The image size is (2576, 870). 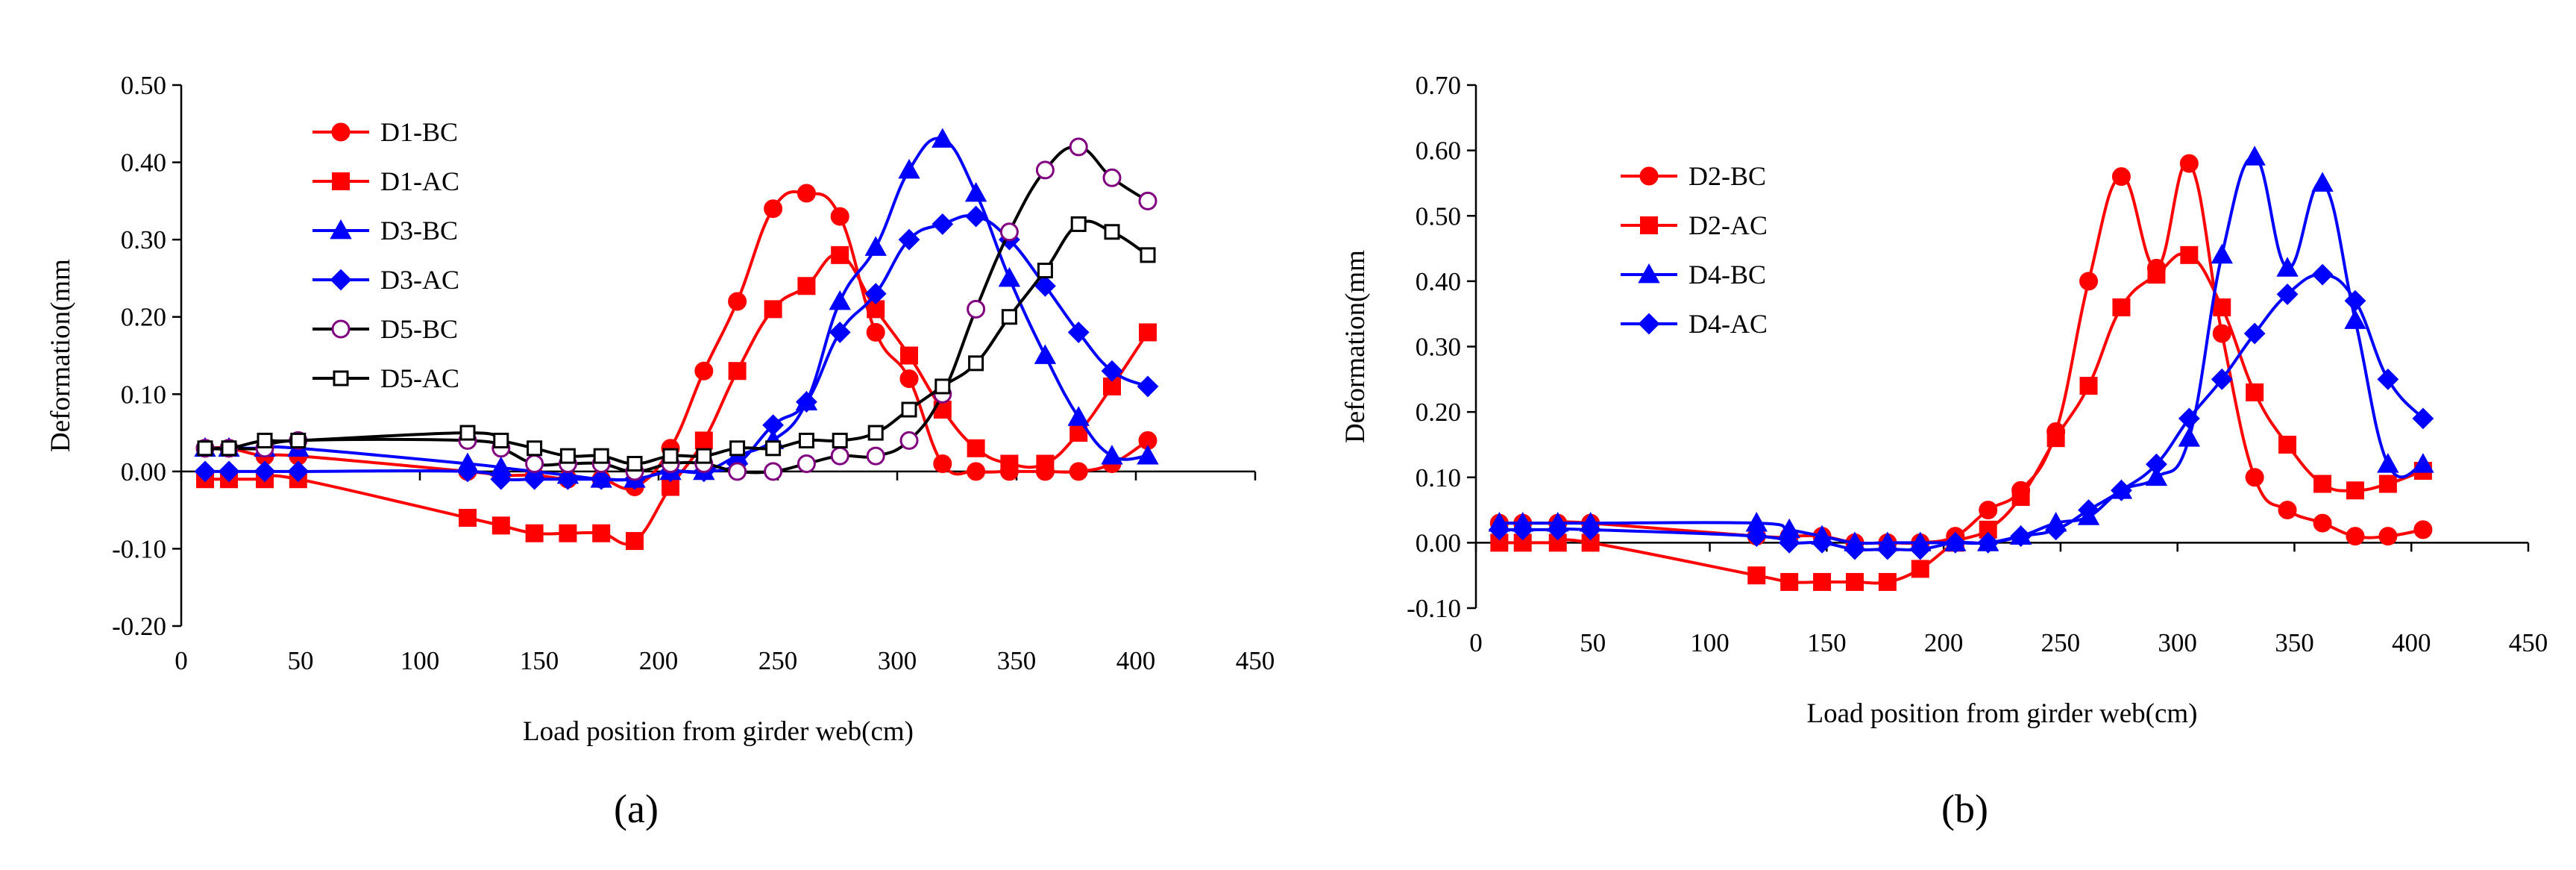 I want to click on y-axis-title: Deformation(mm, so click(x=1356, y=346).